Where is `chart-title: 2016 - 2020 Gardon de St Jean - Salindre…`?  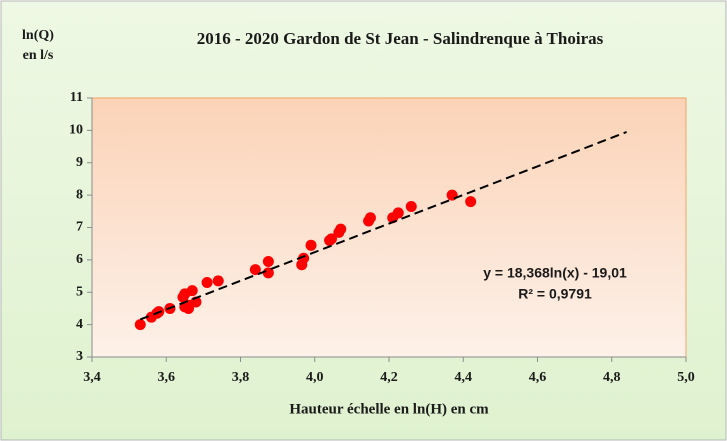
chart-title: 2016 - 2020 Gardon de St Jean - Salindre… is located at coordinates (400, 38).